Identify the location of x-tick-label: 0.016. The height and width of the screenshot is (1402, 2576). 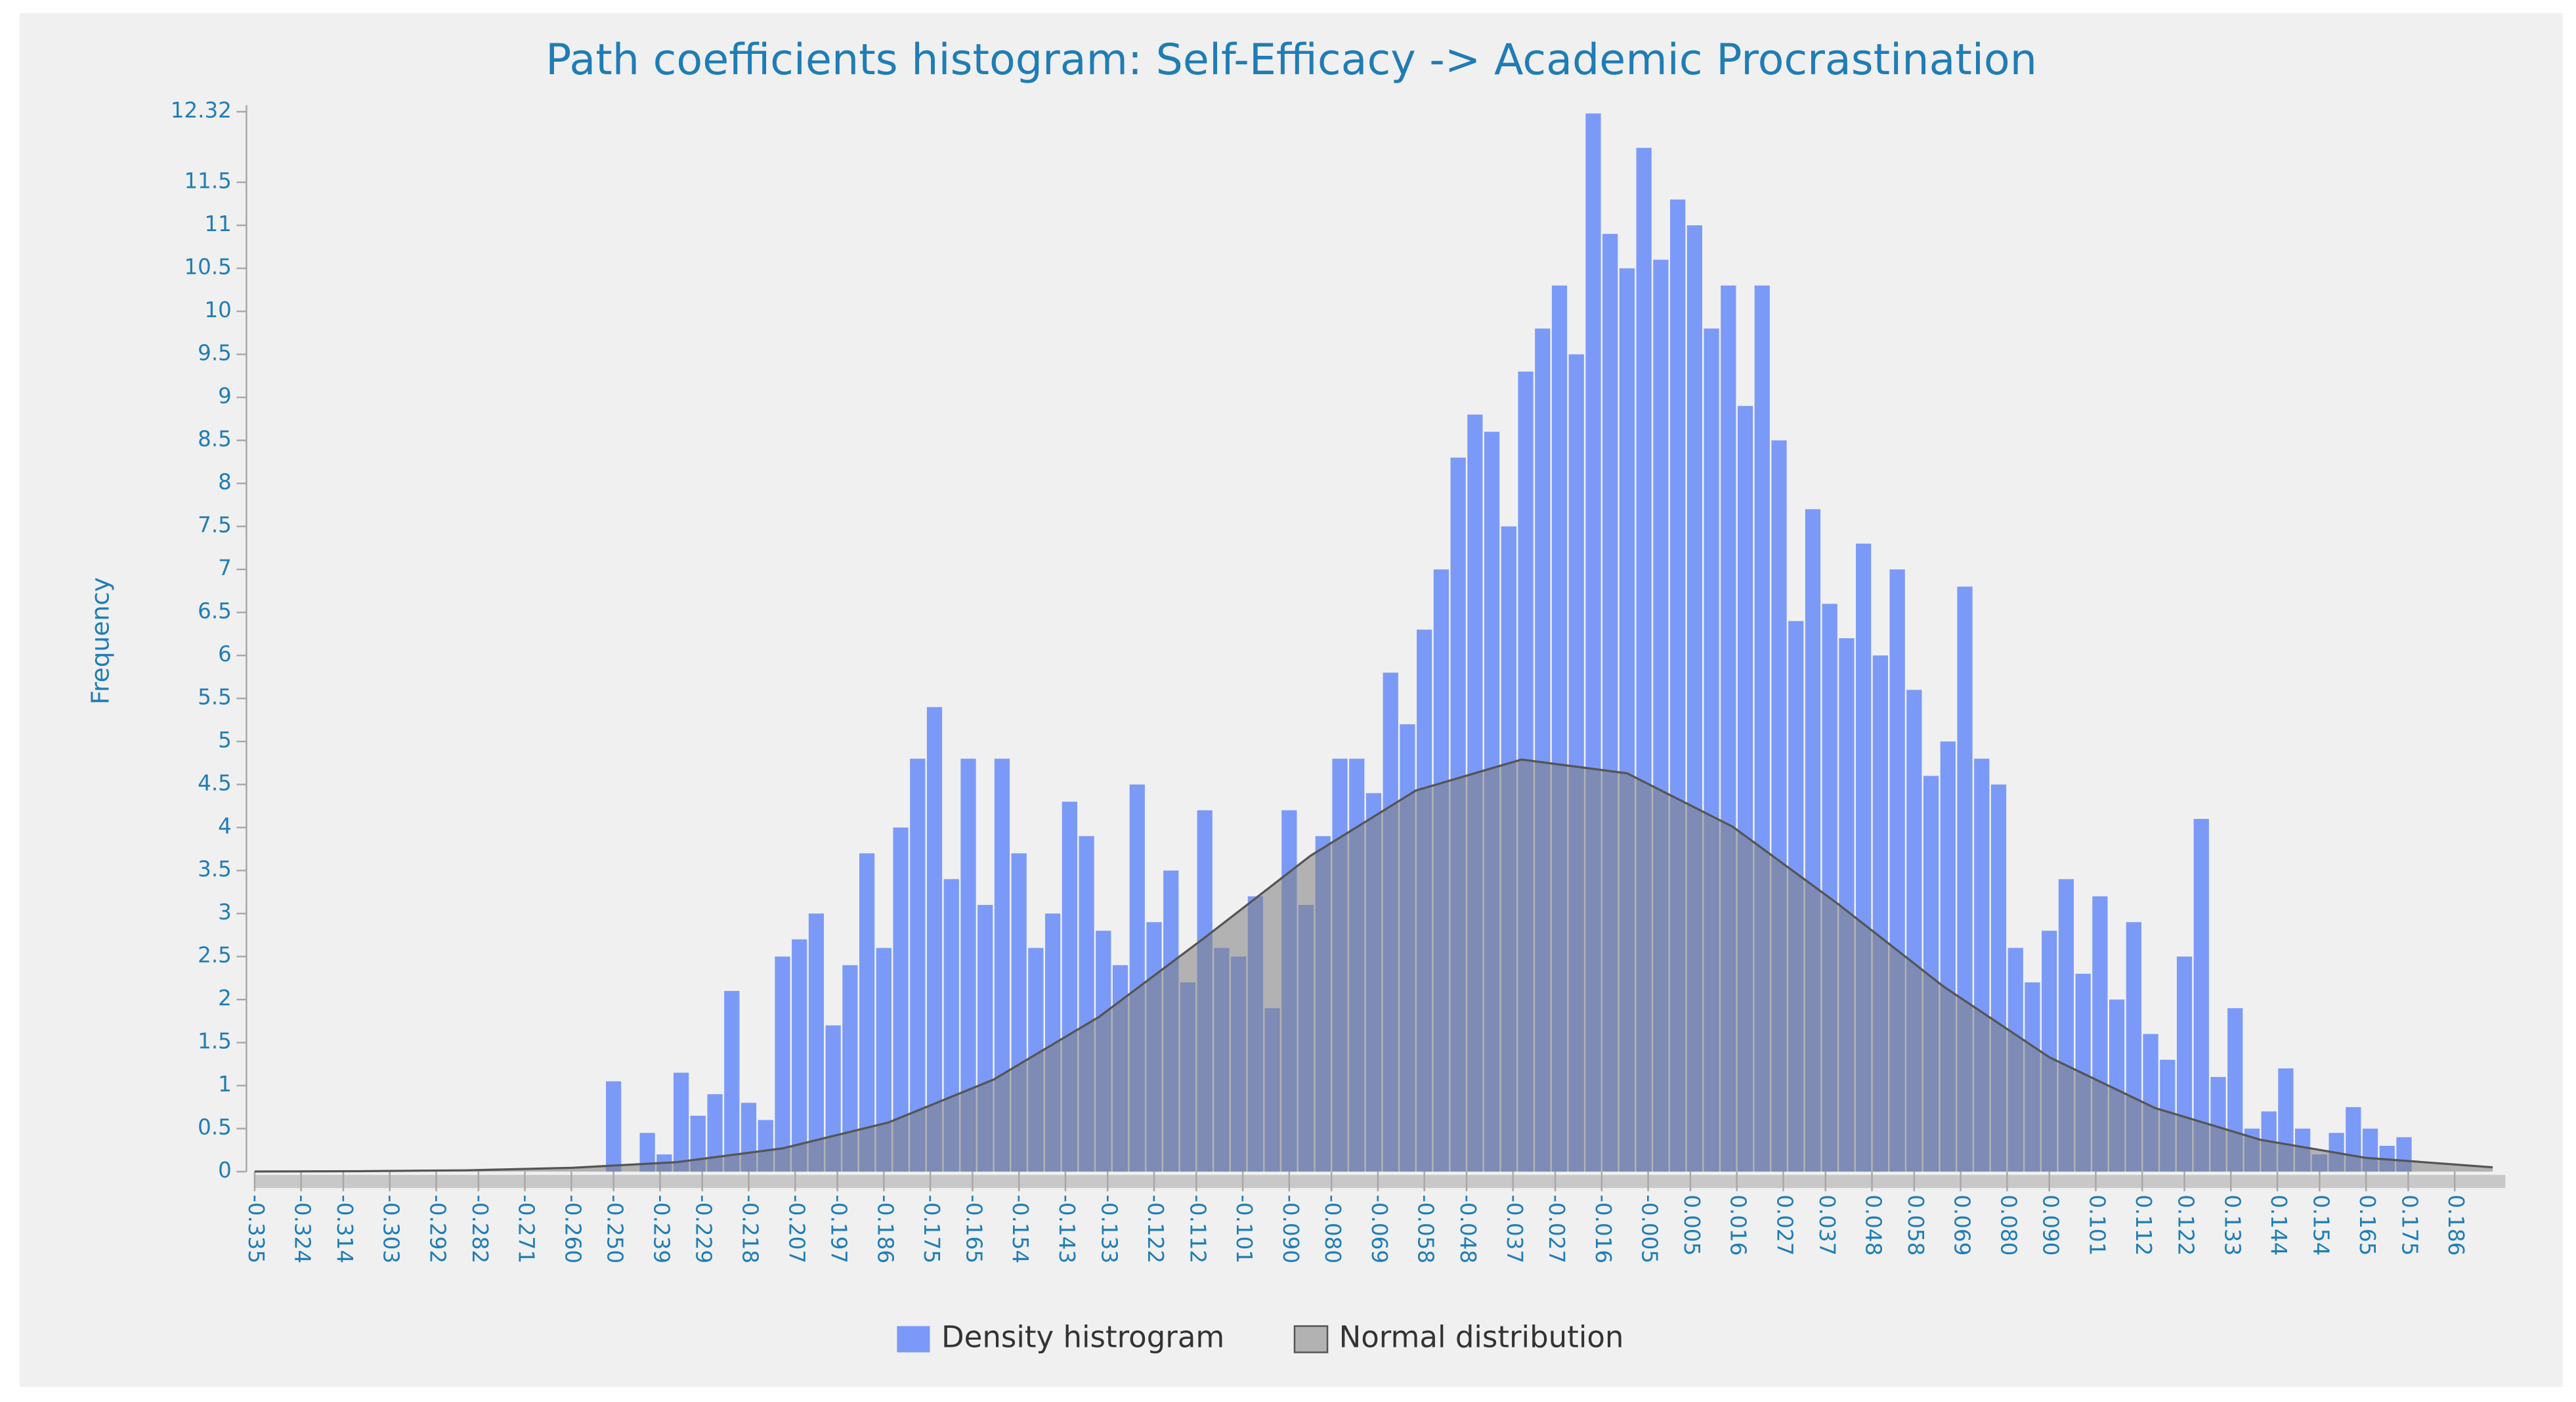
(1738, 1225).